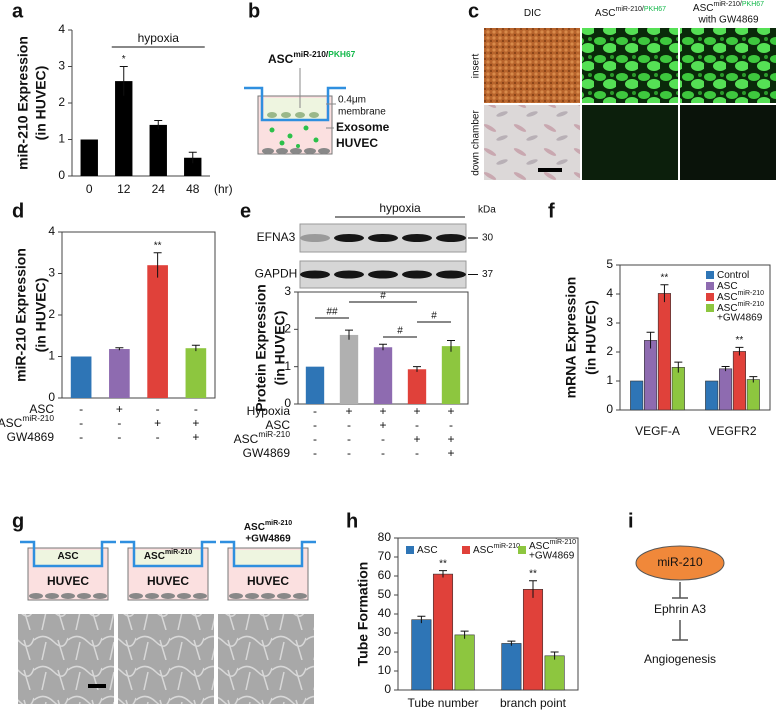 The image size is (777, 710). I want to click on blot-label: EFNA3, so click(276, 237).